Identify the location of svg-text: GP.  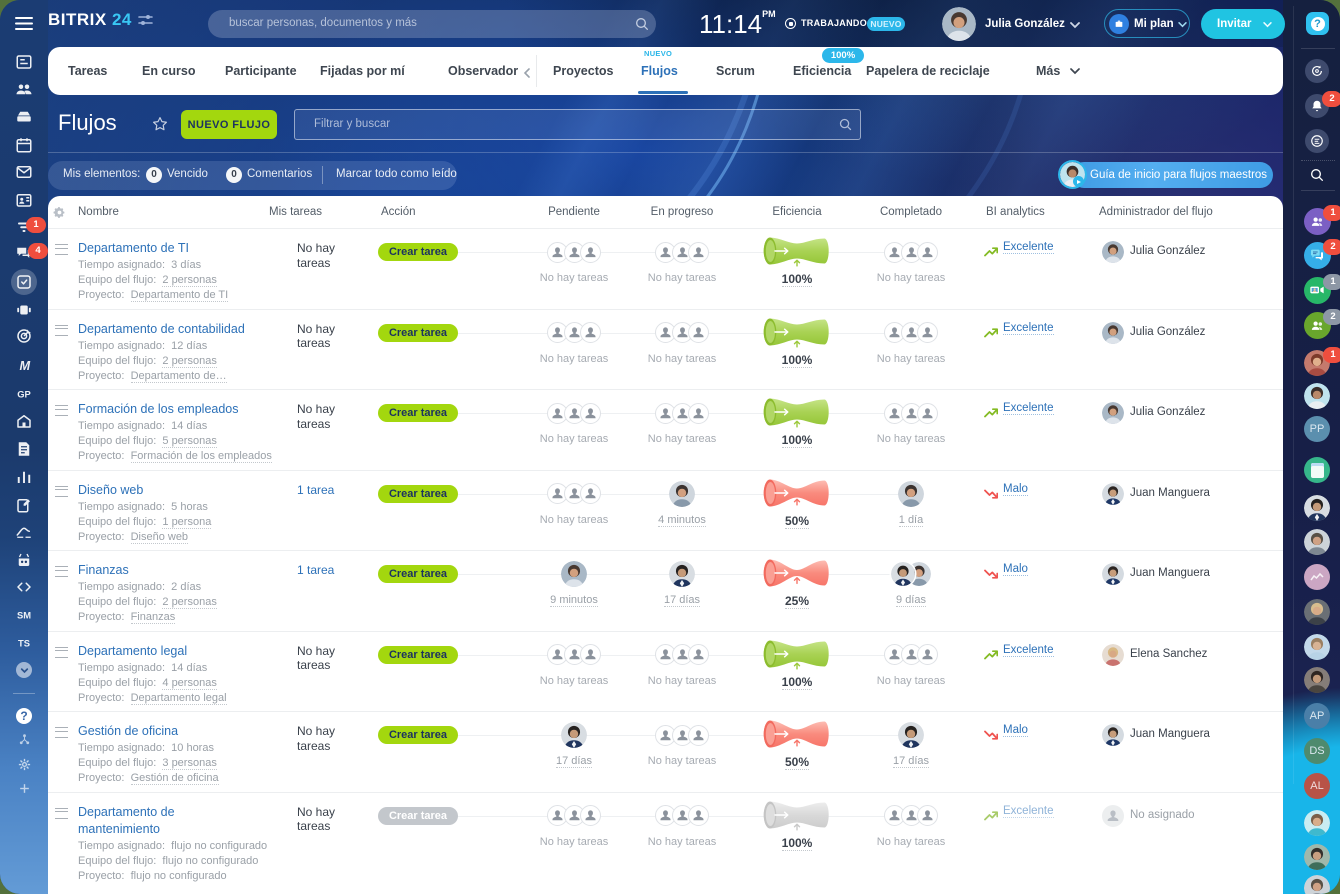
(24, 394).